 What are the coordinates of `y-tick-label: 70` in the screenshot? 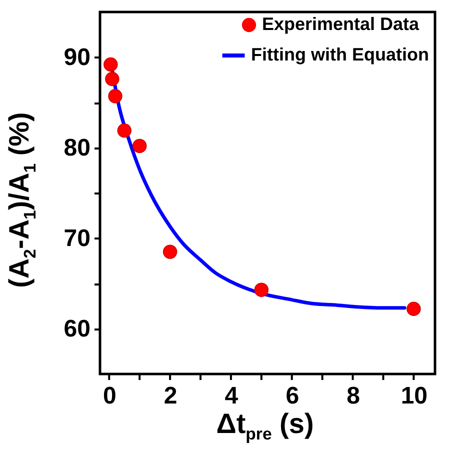 It's located at (77, 238).